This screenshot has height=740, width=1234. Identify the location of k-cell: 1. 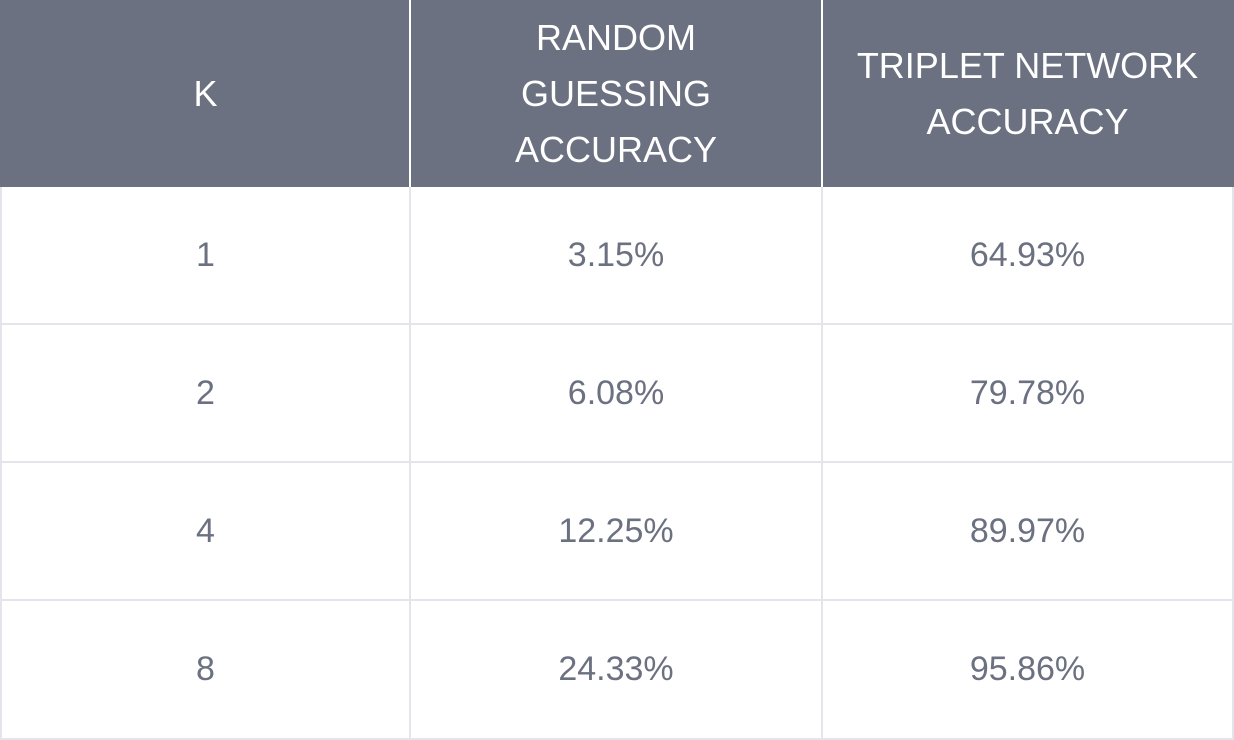
(205, 255).